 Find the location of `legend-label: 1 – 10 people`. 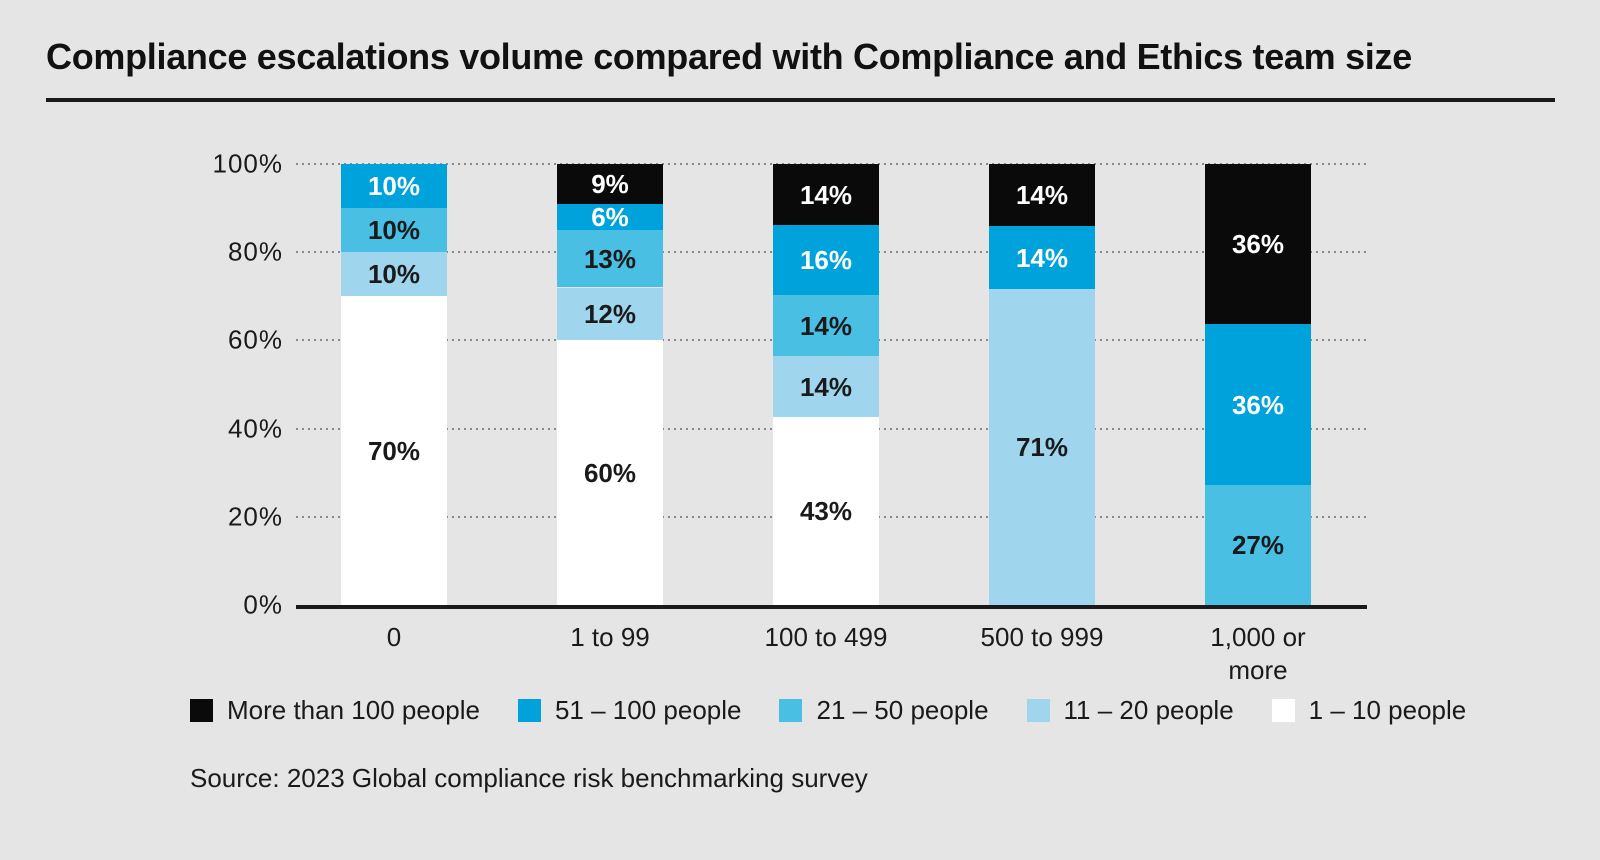

legend-label: 1 – 10 people is located at coordinates (1387, 710).